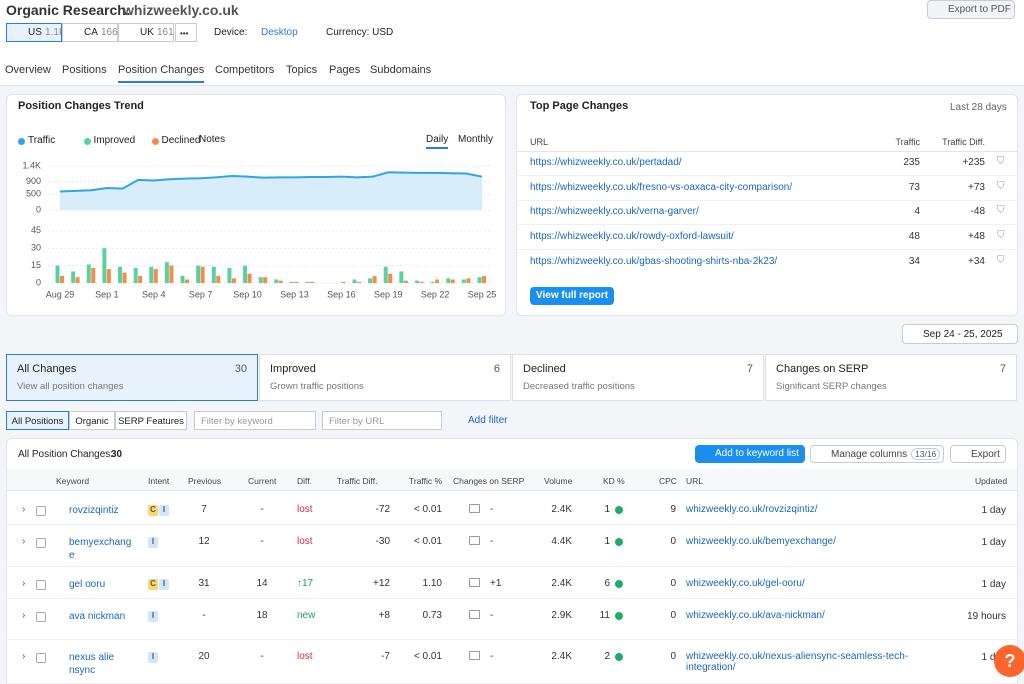 Image resolution: width=1024 pixels, height=684 pixels. Describe the element at coordinates (971, 9) in the screenshot. I see `export-pdf: Export to PDF` at that location.